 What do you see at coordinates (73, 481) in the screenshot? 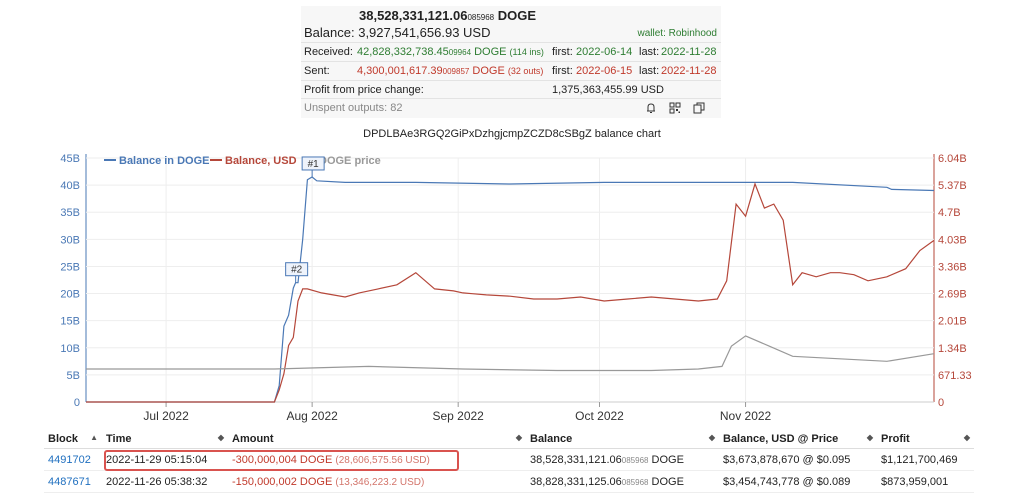
I see `block-link: 4487671` at bounding box center [73, 481].